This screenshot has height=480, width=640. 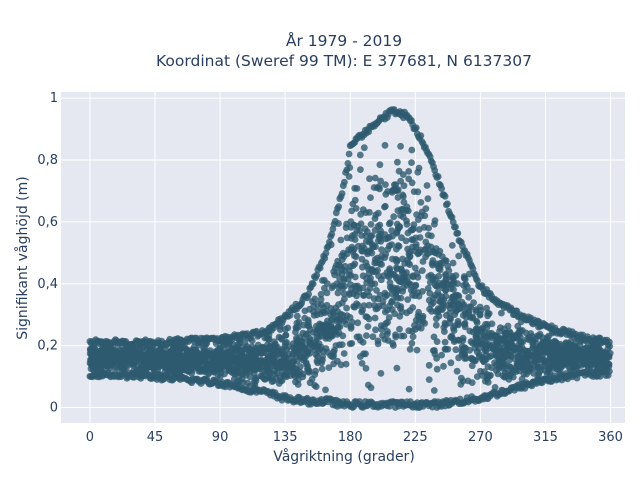 What do you see at coordinates (285, 437) in the screenshot?
I see `x-tick-label: 135` at bounding box center [285, 437].